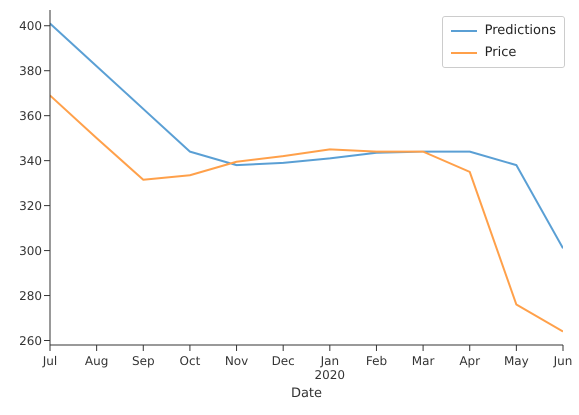 The height and width of the screenshot is (415, 579). Describe the element at coordinates (423, 361) in the screenshot. I see `x-tick-label: Mar` at that location.